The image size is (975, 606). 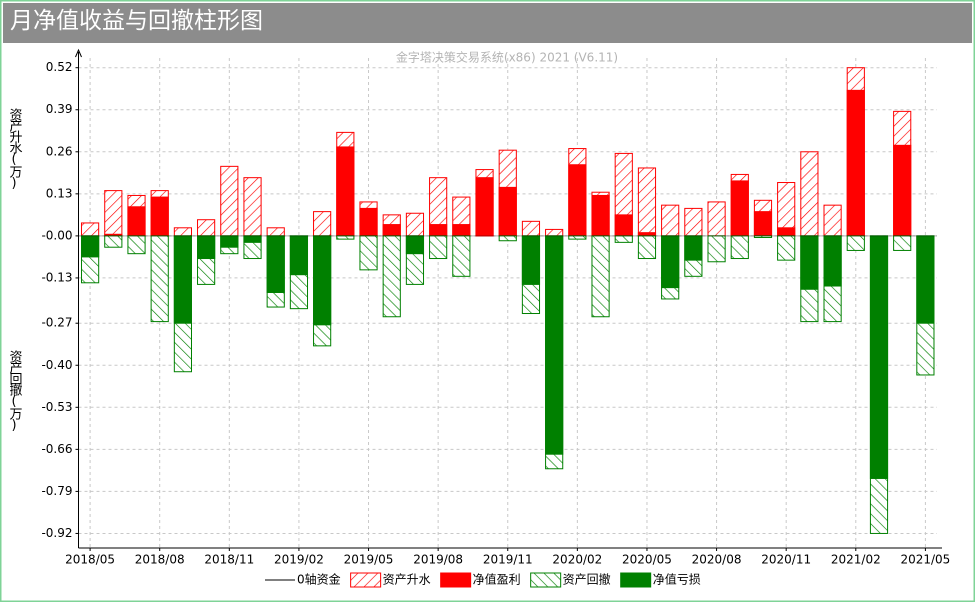 What do you see at coordinates (56, 533) in the screenshot?
I see `y-tick-label: -0.92` at bounding box center [56, 533].